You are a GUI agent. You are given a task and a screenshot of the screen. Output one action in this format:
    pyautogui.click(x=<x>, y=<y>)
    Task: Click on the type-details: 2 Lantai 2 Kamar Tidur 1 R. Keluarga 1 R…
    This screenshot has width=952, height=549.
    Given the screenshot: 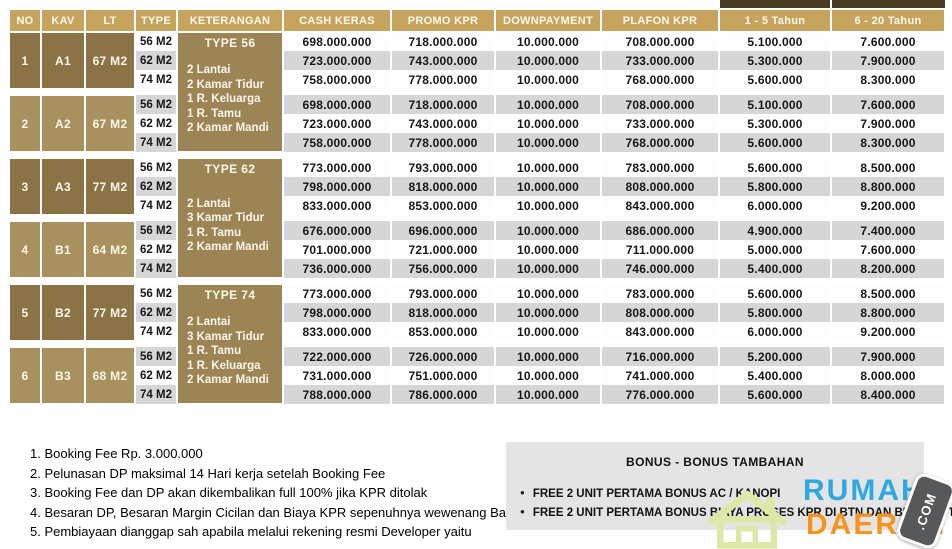 What is the action you would take?
    pyautogui.click(x=230, y=99)
    